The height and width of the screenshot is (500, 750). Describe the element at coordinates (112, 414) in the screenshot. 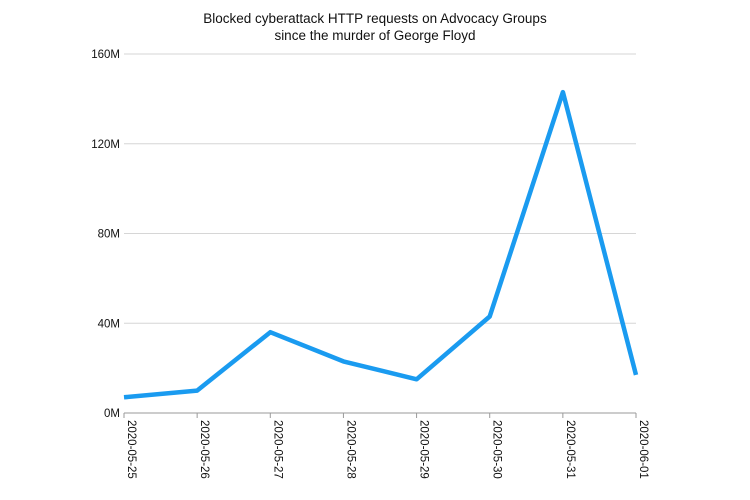

I see `y-tick-label: 0M` at that location.